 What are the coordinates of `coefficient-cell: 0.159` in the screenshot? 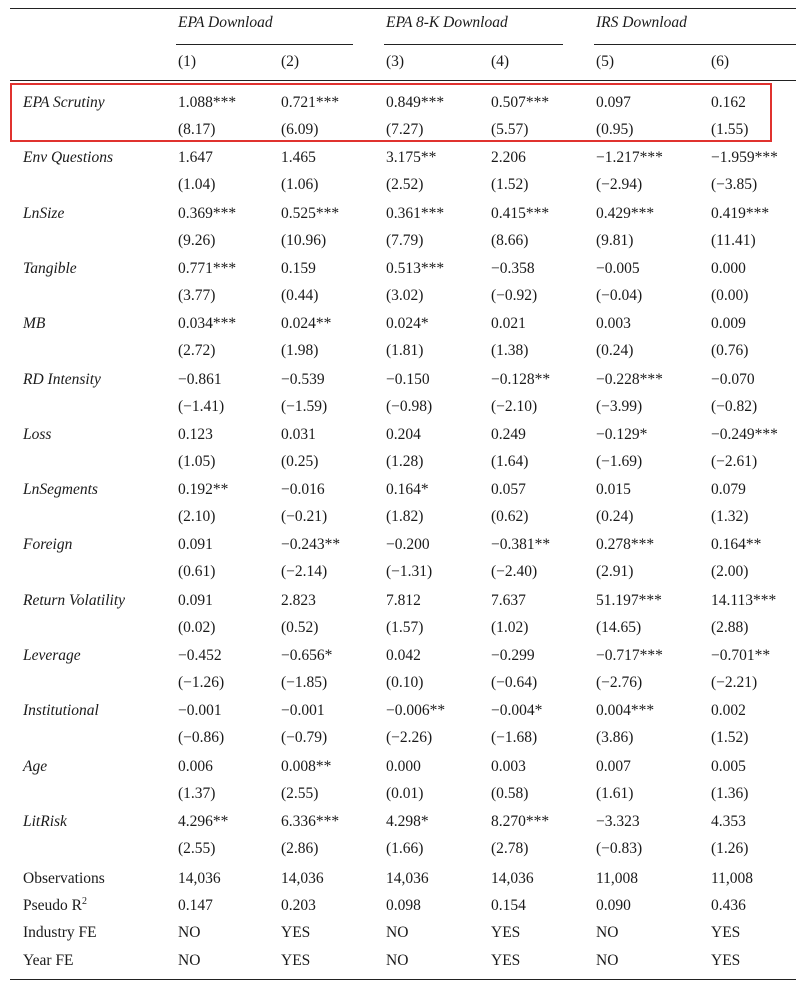 It's located at (298, 268).